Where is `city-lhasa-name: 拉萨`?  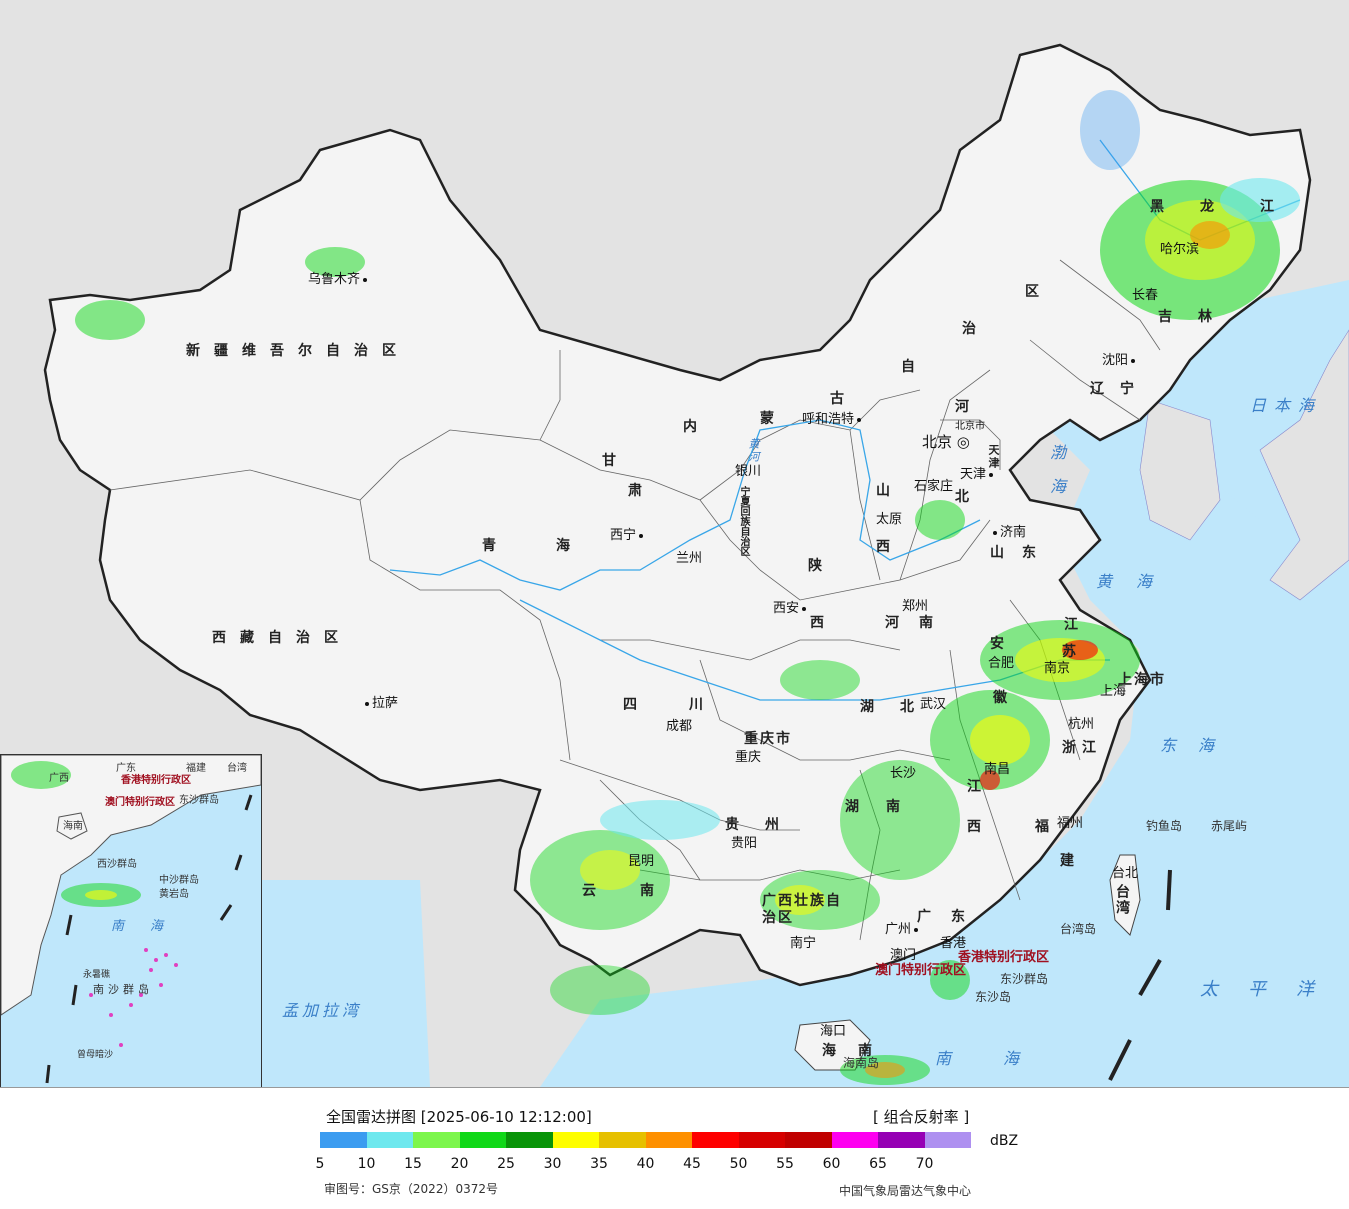
city-lhasa-name: 拉萨 is located at coordinates (385, 703).